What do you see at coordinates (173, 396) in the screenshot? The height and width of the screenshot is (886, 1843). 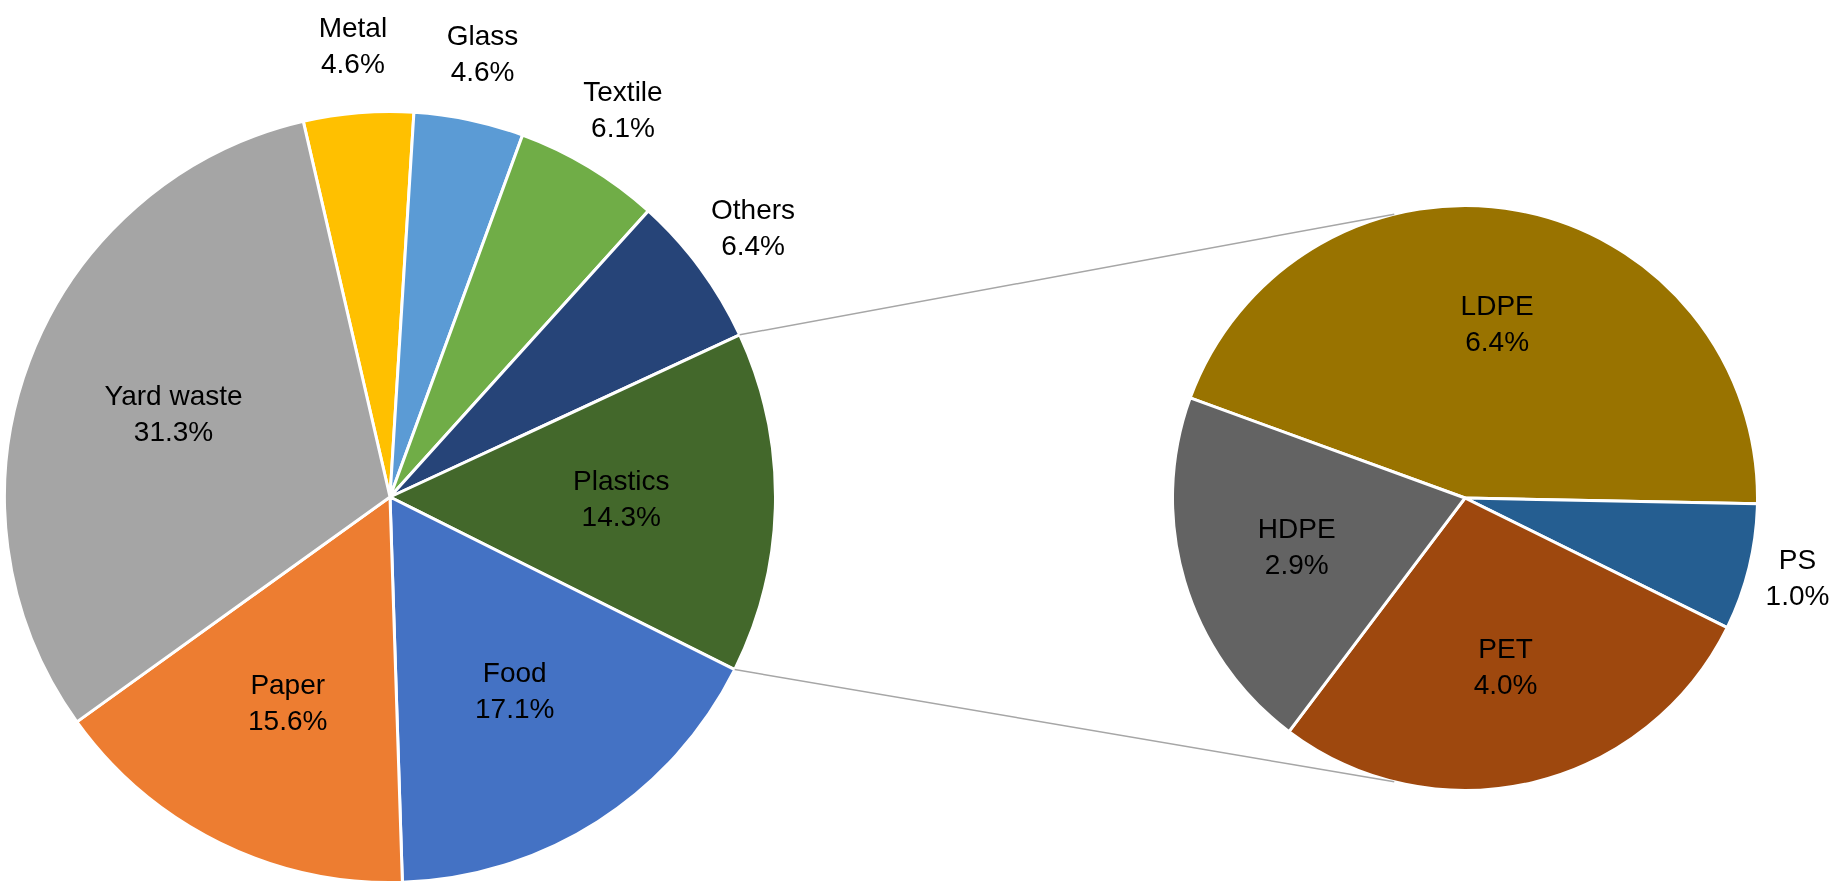 I see `slice-label: Yard waste` at bounding box center [173, 396].